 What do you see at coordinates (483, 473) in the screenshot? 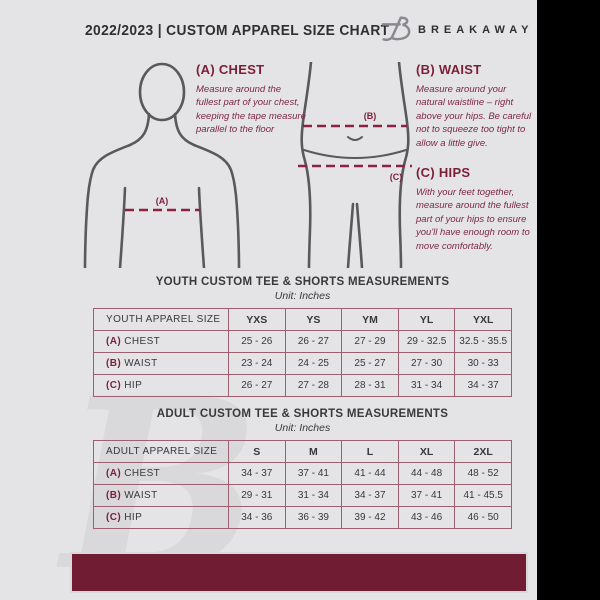
I see `size-value-cell: 48 - 52` at bounding box center [483, 473].